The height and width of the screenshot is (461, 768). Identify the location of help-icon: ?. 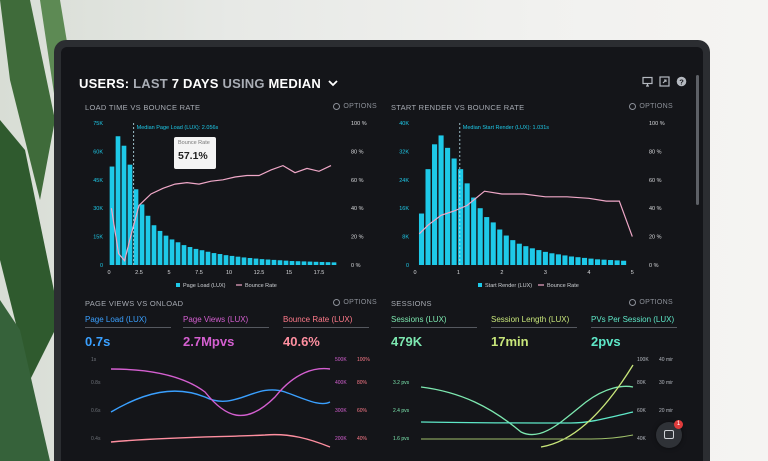
(681, 81).